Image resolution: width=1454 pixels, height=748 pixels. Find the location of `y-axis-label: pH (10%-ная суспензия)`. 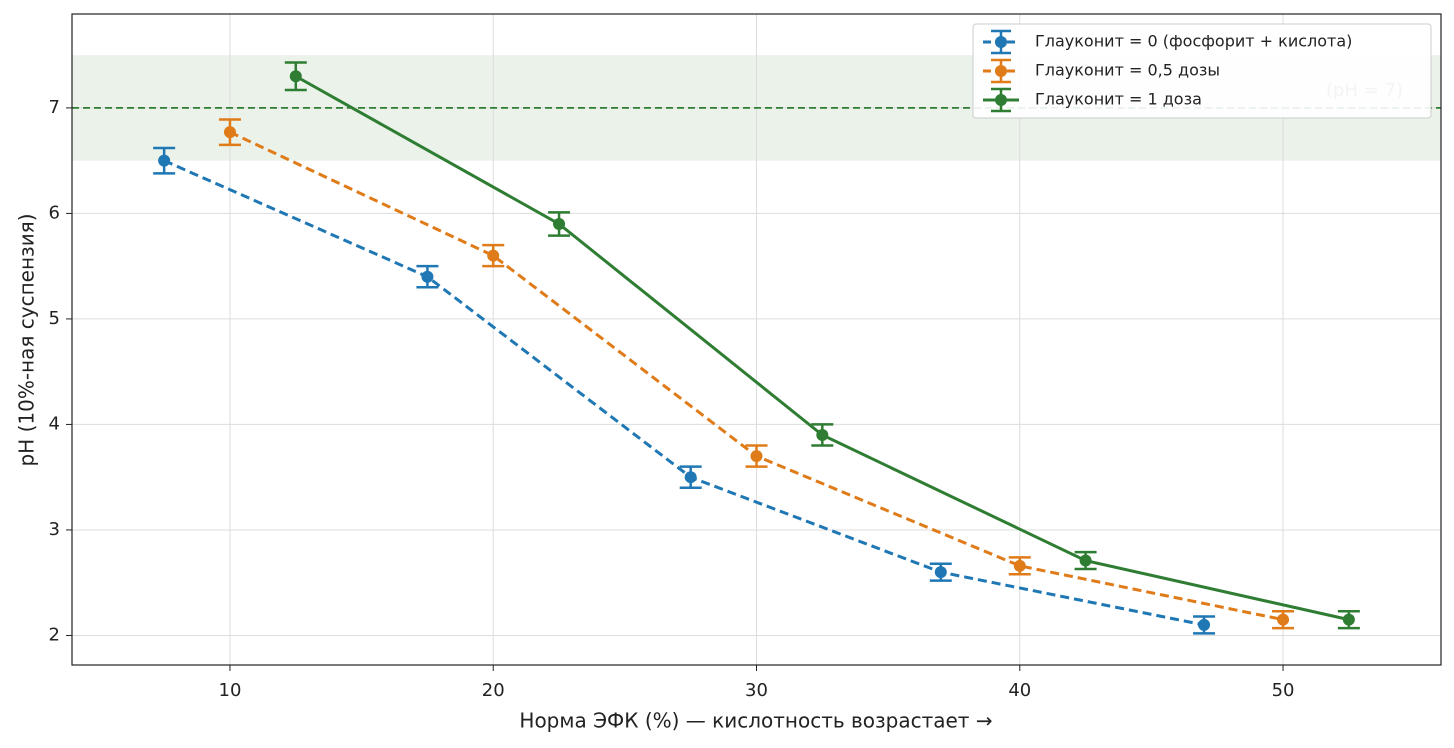

y-axis-label: pH (10%-ная суспензия) is located at coordinates (27, 339).